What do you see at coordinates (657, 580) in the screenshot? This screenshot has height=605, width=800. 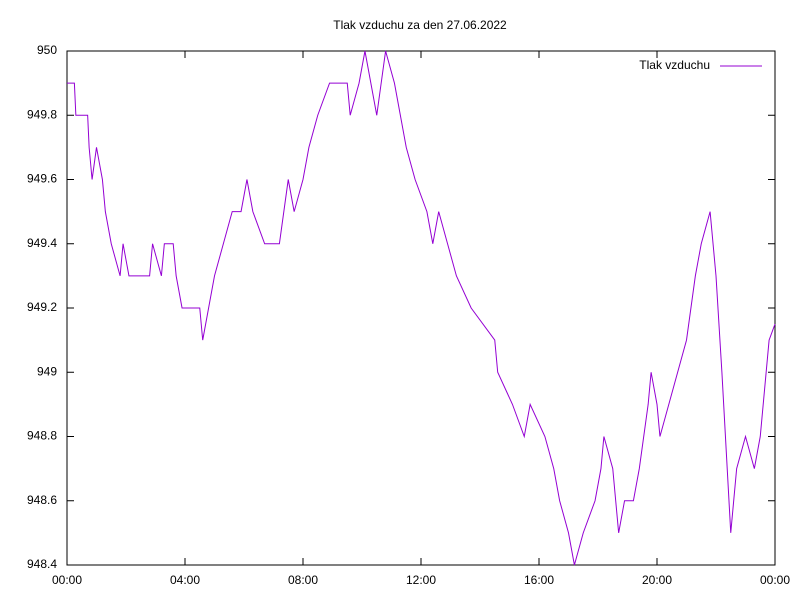 I see `x-tick-label: 20:00` at bounding box center [657, 580].